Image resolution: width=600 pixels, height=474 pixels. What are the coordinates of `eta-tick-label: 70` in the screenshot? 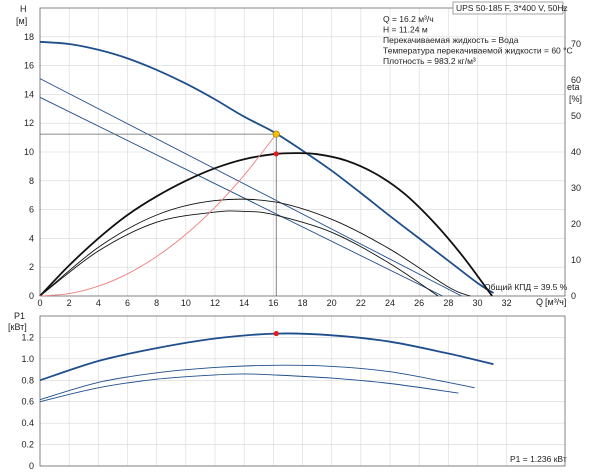 It's located at (576, 44).